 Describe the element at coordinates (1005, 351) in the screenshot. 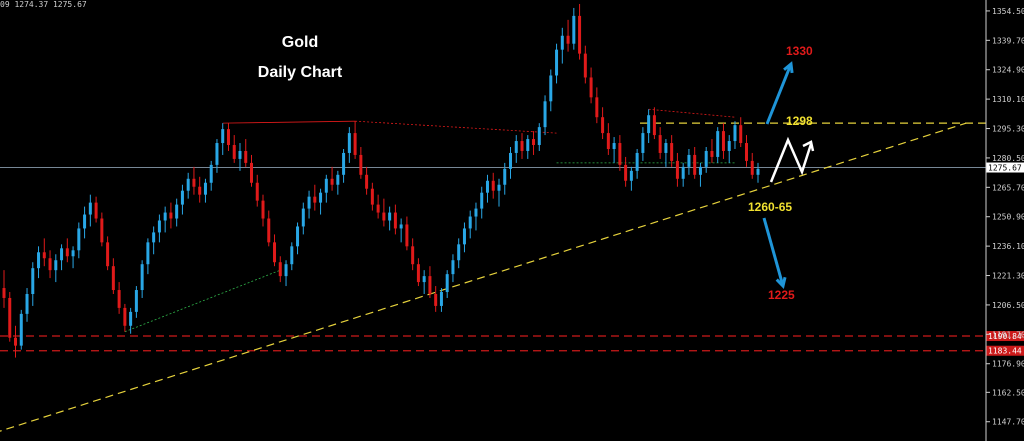

I see `level2-tag: 1183.44` at that location.